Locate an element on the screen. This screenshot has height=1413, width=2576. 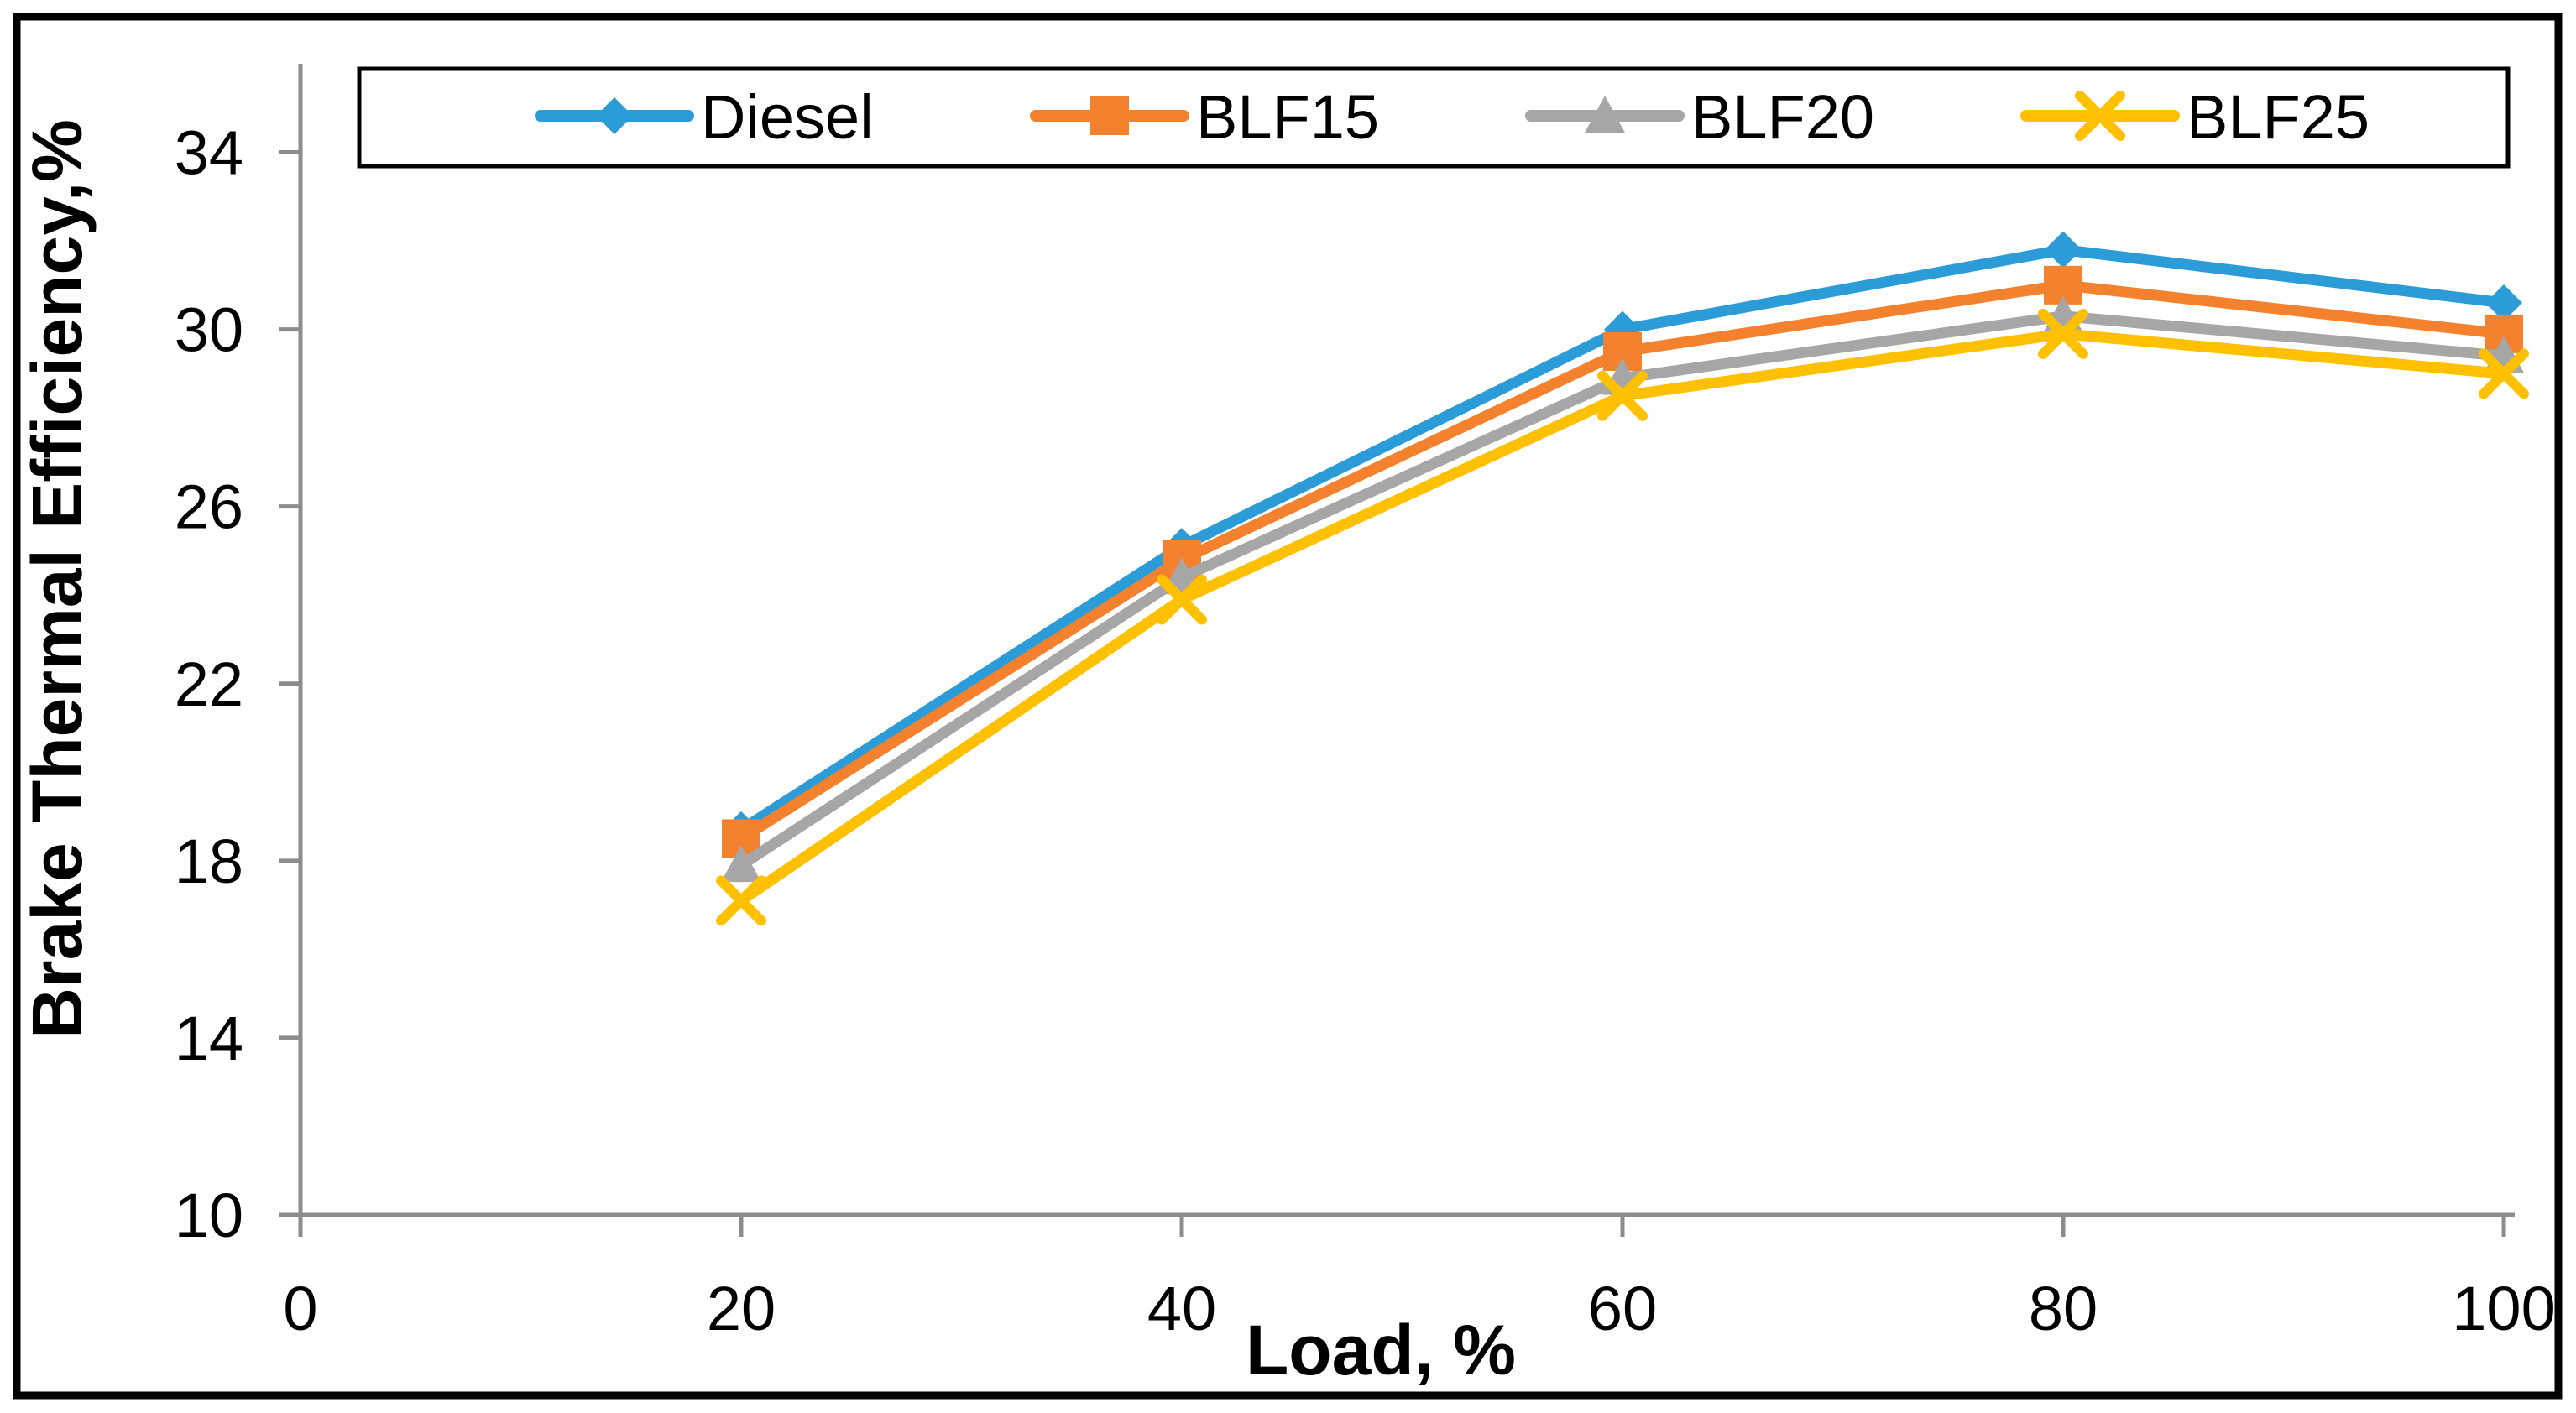
x-tick-label: 60 is located at coordinates (1622, 1308).